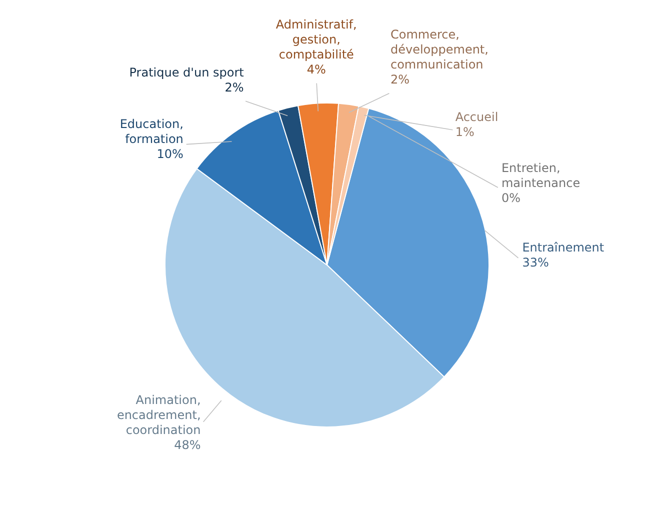 The width and height of the screenshot is (654, 530). What do you see at coordinates (158, 414) in the screenshot?
I see `slice-label: Animation, encadrement, coordination` at bounding box center [158, 414].